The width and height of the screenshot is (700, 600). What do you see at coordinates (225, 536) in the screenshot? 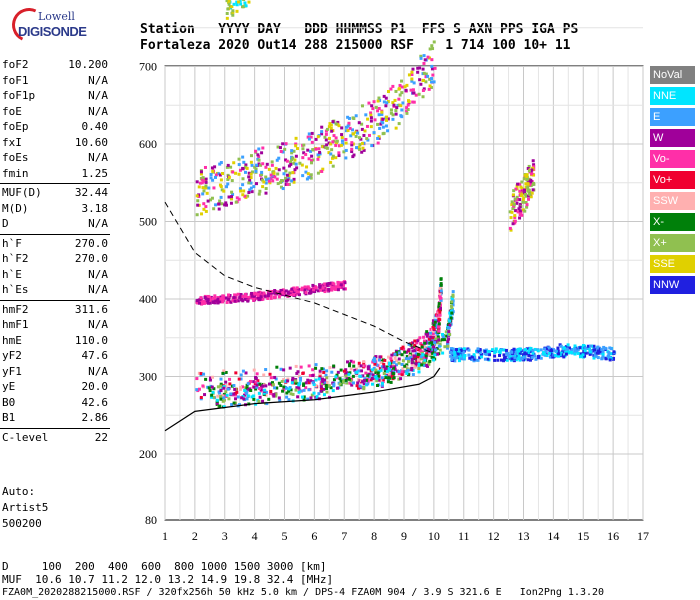
I see `x-tick-label: 3` at bounding box center [225, 536].